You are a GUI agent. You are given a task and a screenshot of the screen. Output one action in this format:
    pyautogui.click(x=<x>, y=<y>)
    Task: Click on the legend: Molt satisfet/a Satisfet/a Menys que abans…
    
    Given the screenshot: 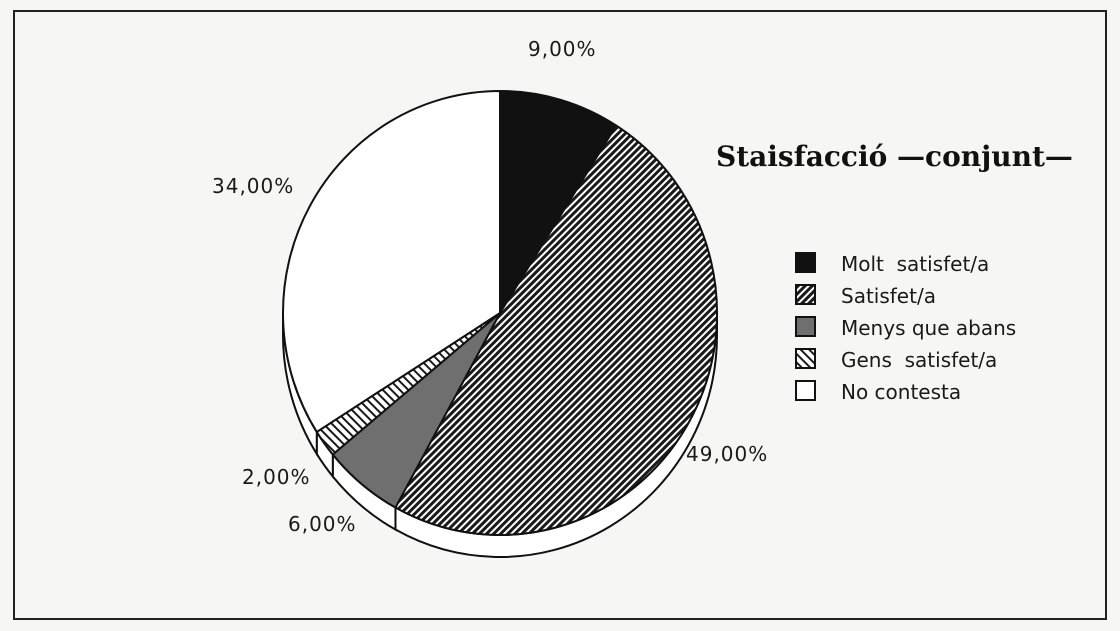 What is the action you would take?
    pyautogui.click(x=905, y=328)
    